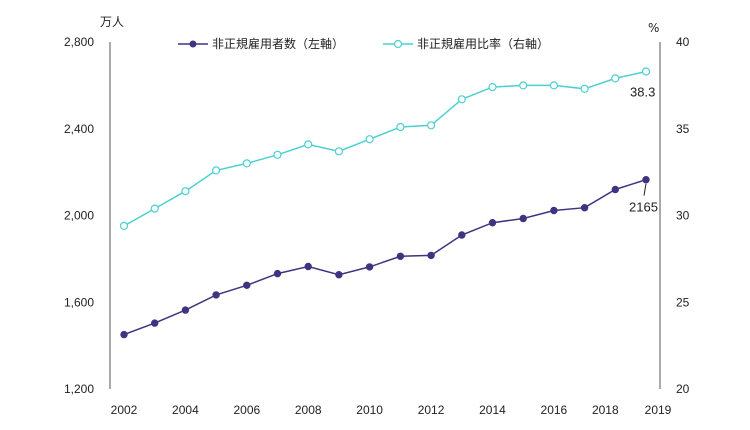  Describe the element at coordinates (431, 410) in the screenshot. I see `x-tick-label: 2012` at that location.